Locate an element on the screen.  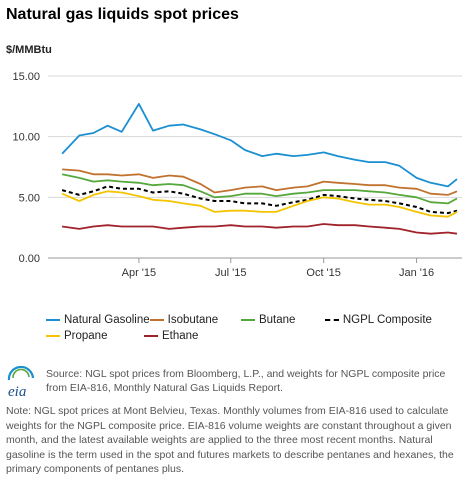
series-line-butane is located at coordinates (259, 189).